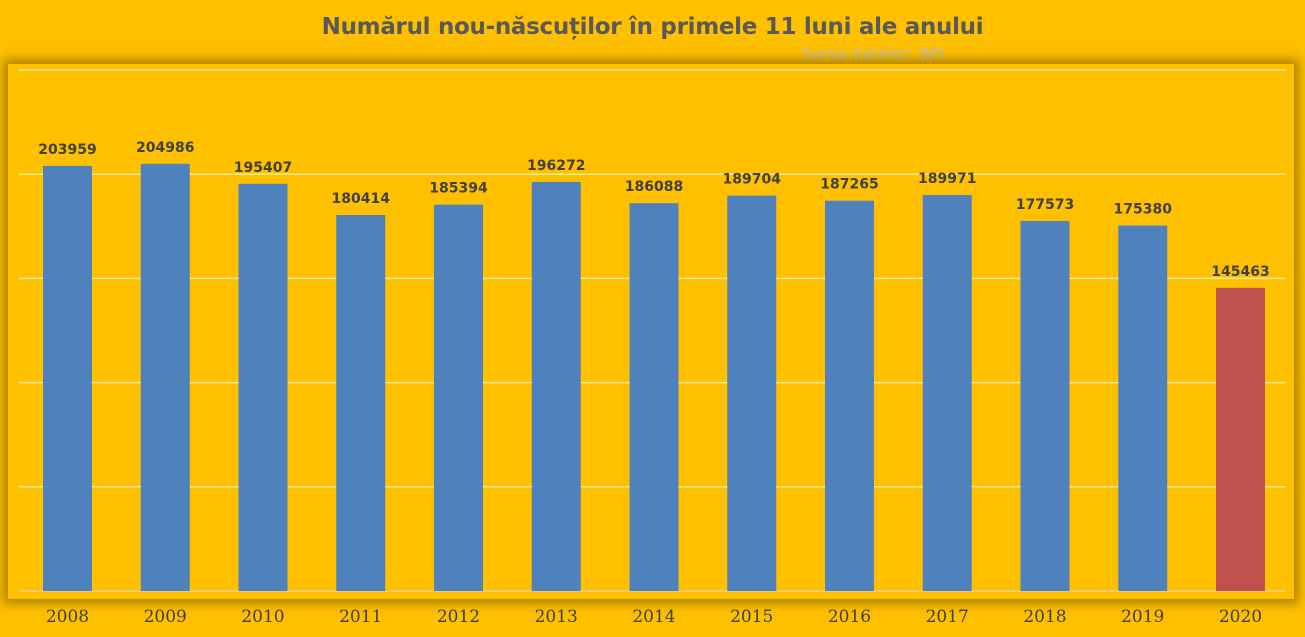 The image size is (1305, 637). Describe the element at coordinates (361, 403) in the screenshot. I see `bar-2011` at that location.